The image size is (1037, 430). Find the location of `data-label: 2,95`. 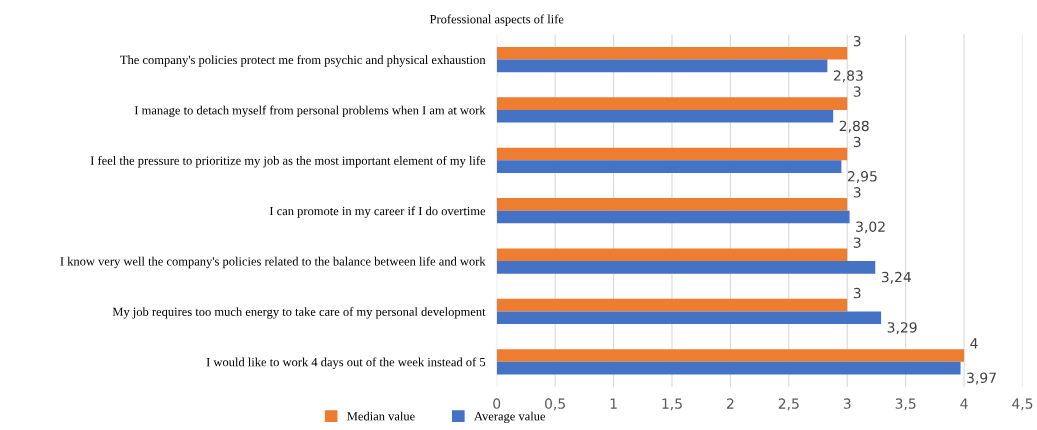

data-label: 2,95 is located at coordinates (862, 177).